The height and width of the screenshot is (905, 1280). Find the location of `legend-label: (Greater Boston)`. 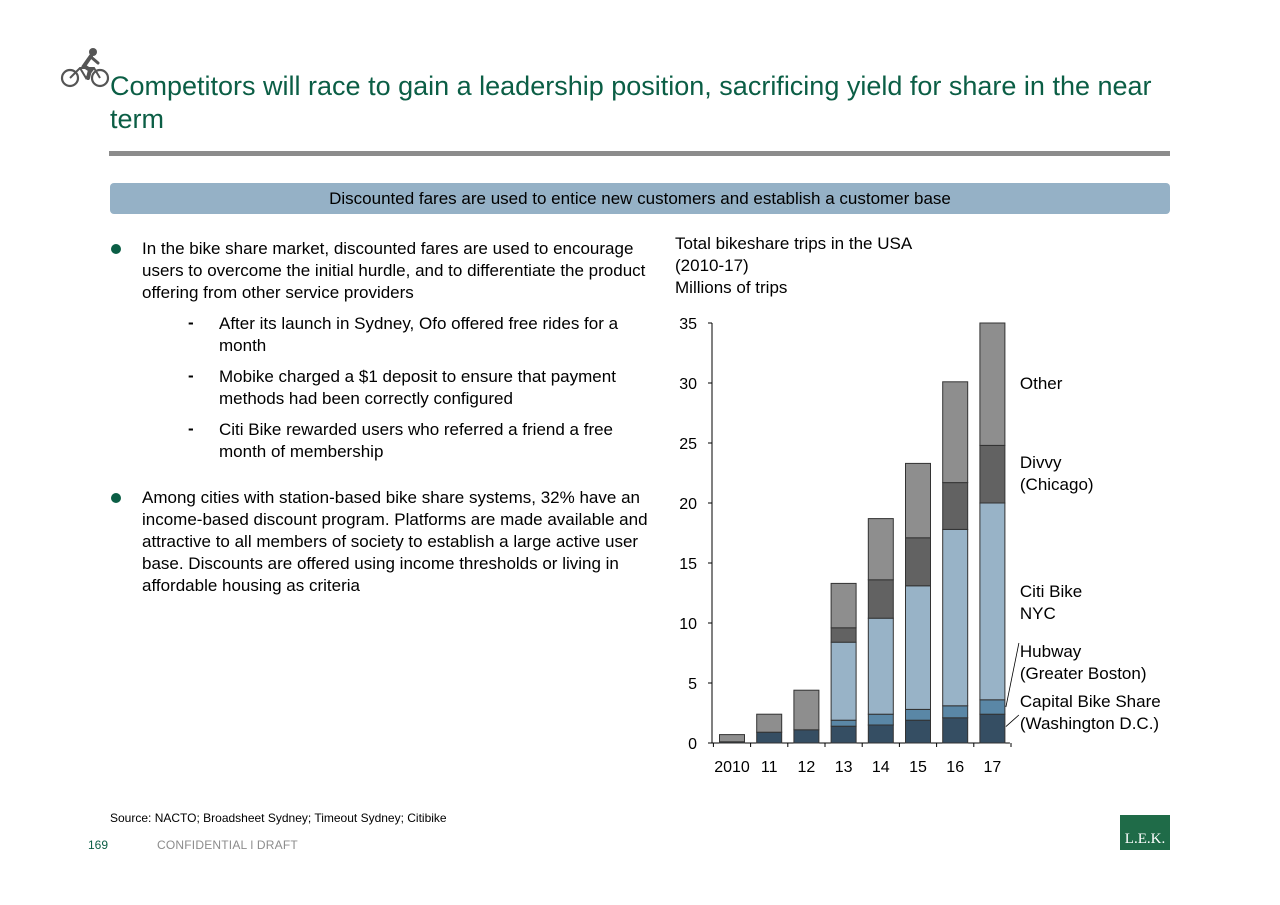

legend-label: (Greater Boston) is located at coordinates (1083, 673).